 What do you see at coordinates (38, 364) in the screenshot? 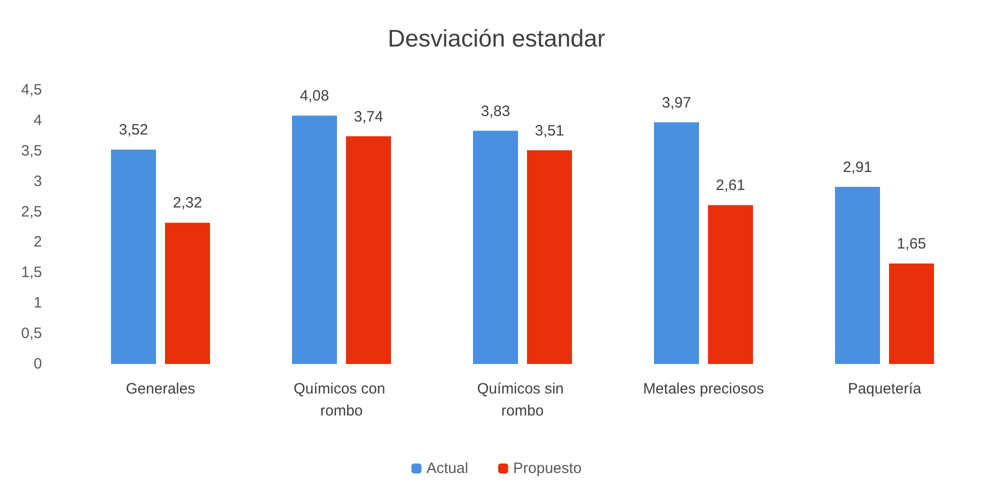
I see `y-tick-label: 0` at bounding box center [38, 364].